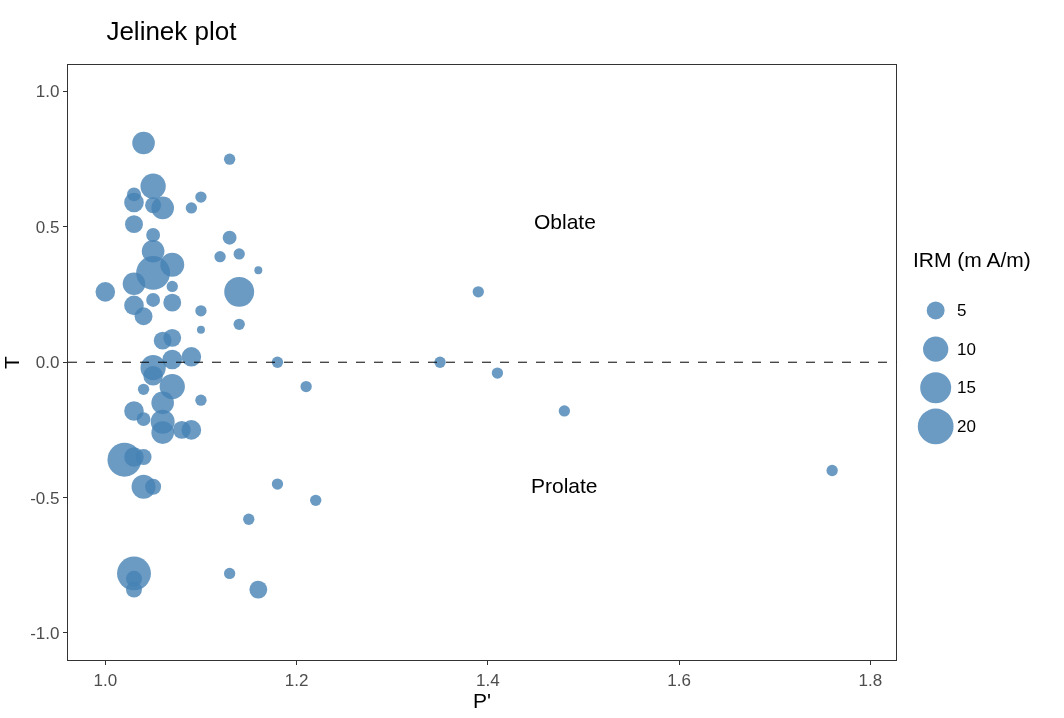 This screenshot has width=1064, height=718. I want to click on legend-title: IRM (m A/m), so click(972, 259).